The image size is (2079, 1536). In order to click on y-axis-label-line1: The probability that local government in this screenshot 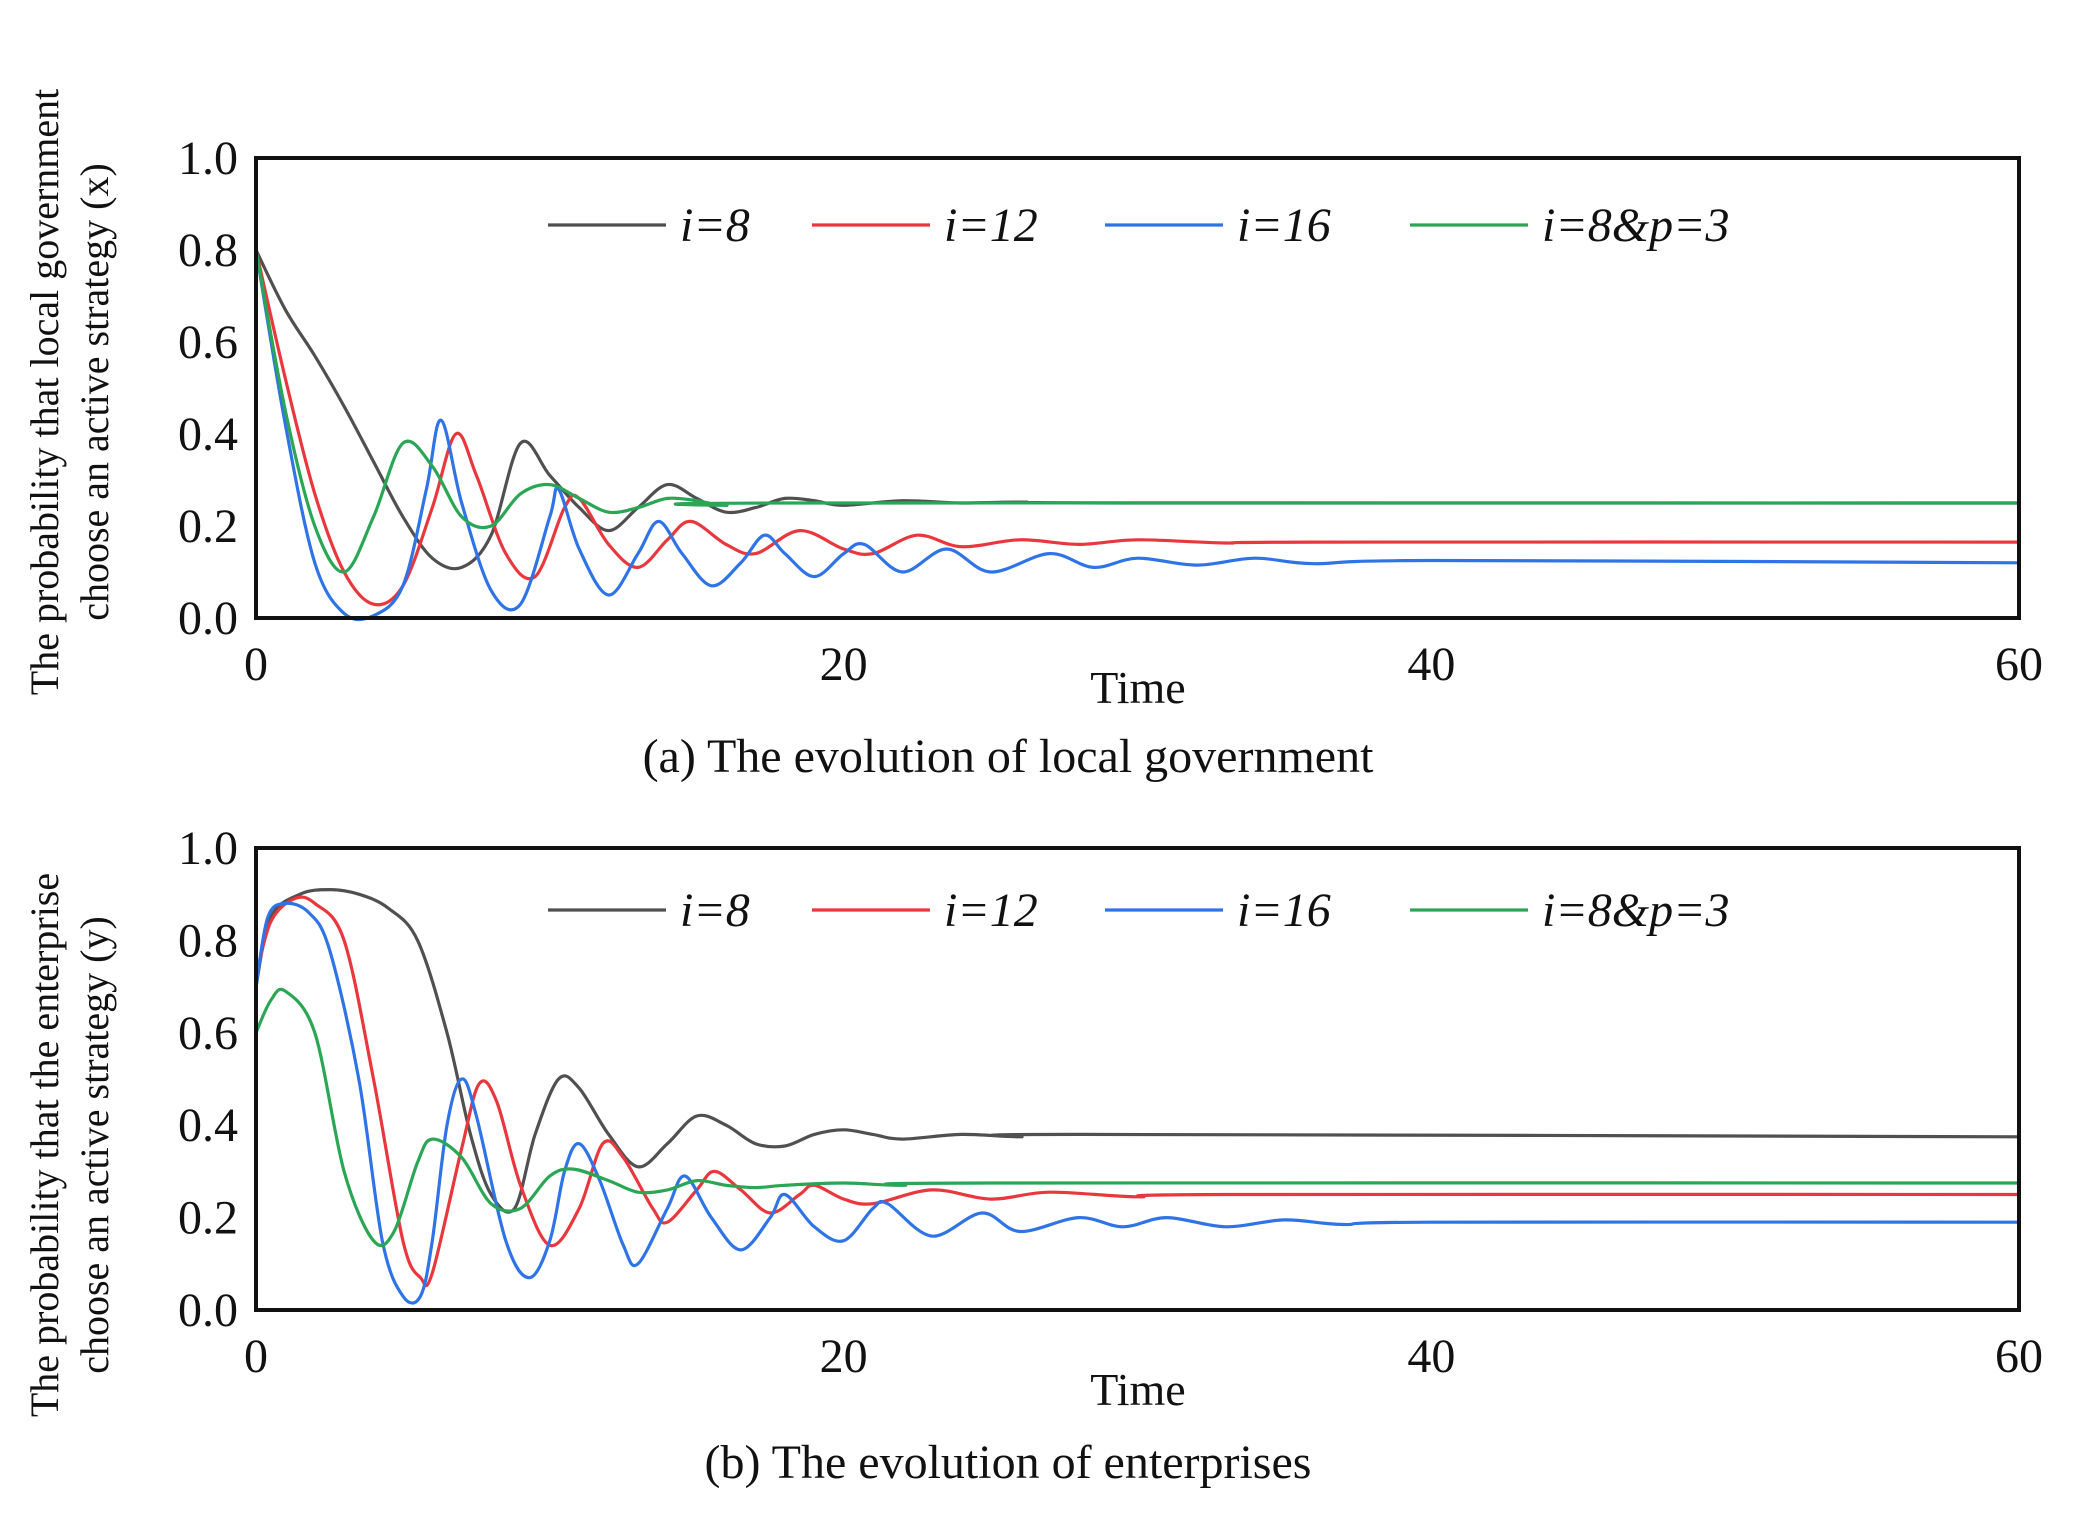, I will do `click(44, 392)`.